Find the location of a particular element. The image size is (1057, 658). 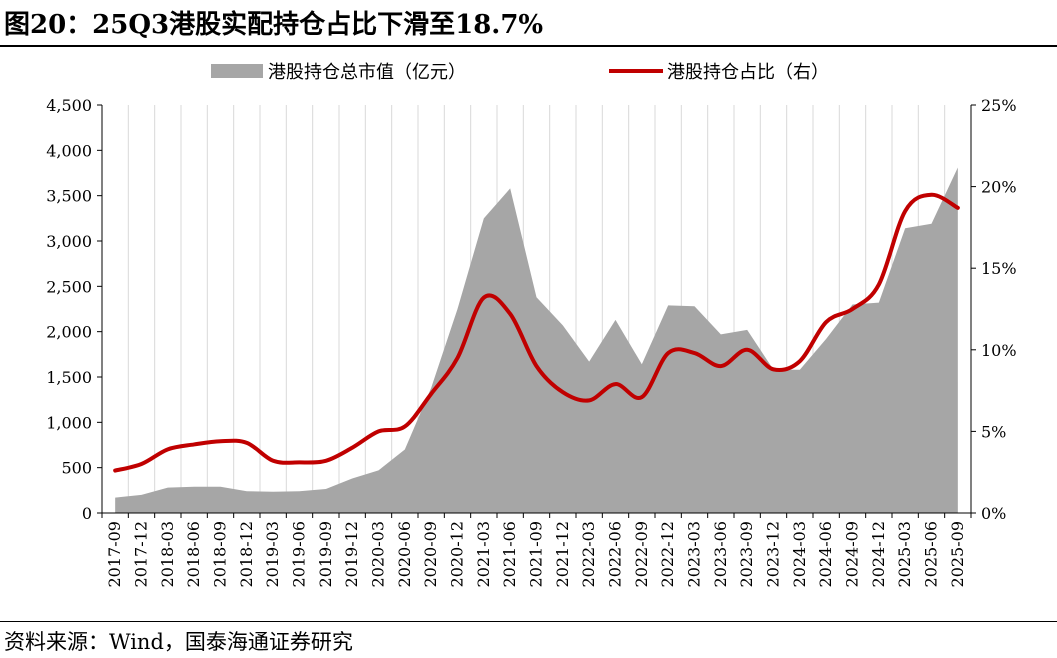

x-axis-tick-label: 2022-12 is located at coordinates (667, 554).